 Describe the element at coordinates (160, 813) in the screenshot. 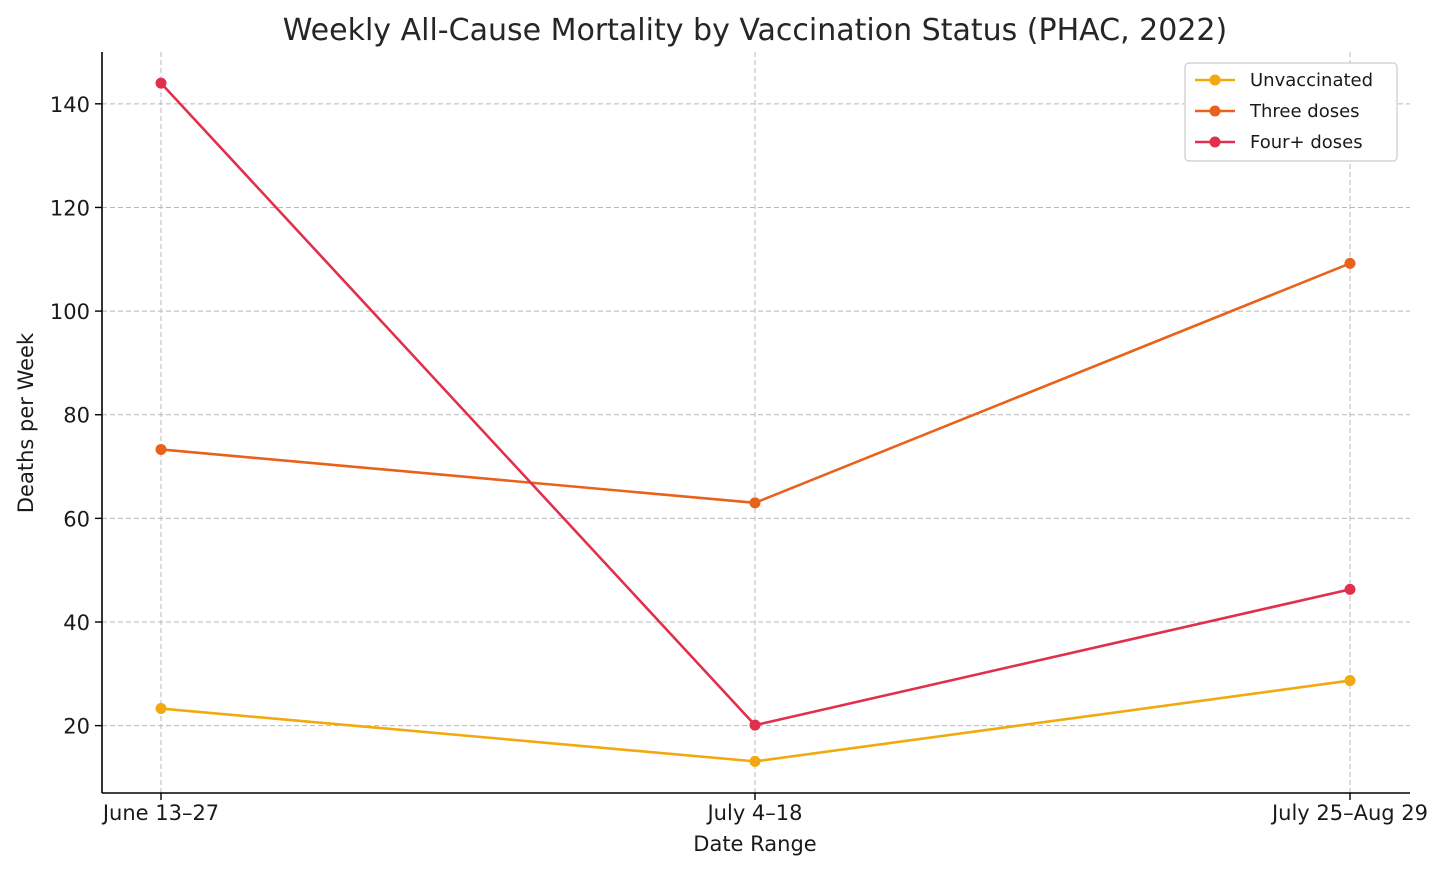

I see `x-tick-label: June 13–27` at that location.